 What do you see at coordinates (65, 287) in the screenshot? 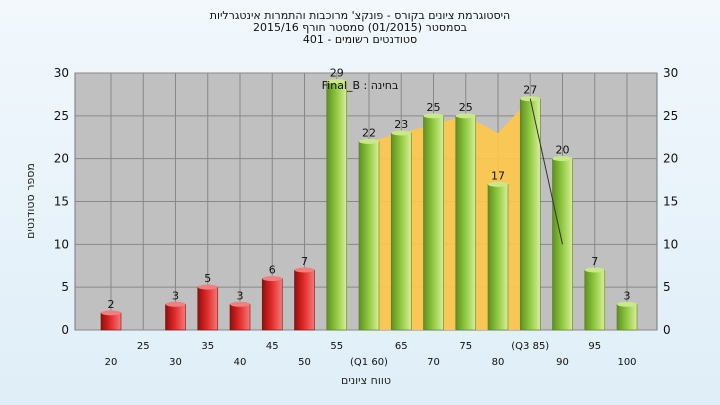
I see `y-tick-left: 5` at bounding box center [65, 287].